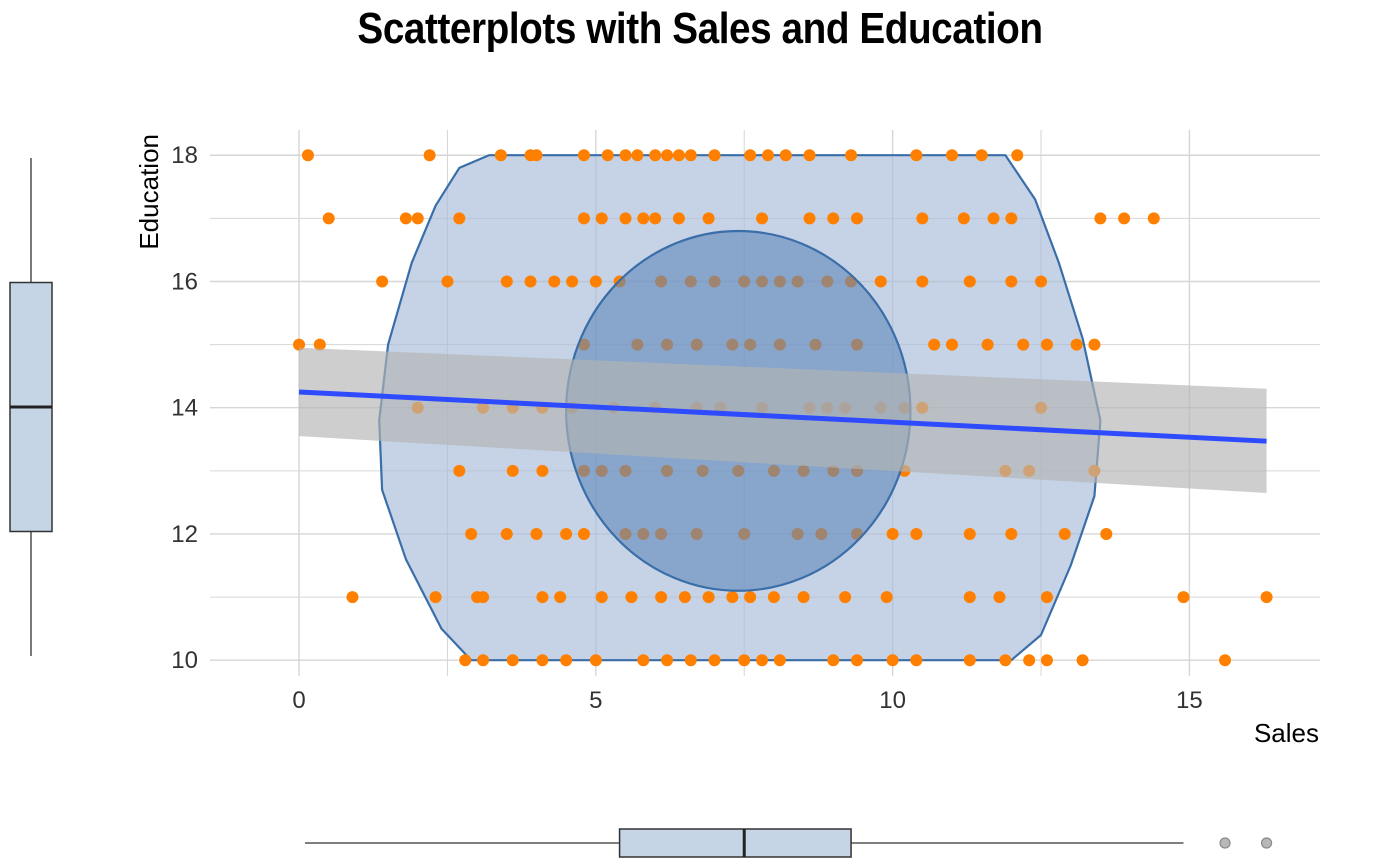 This screenshot has height=866, width=1400. I want to click on regression-line, so click(782, 416).